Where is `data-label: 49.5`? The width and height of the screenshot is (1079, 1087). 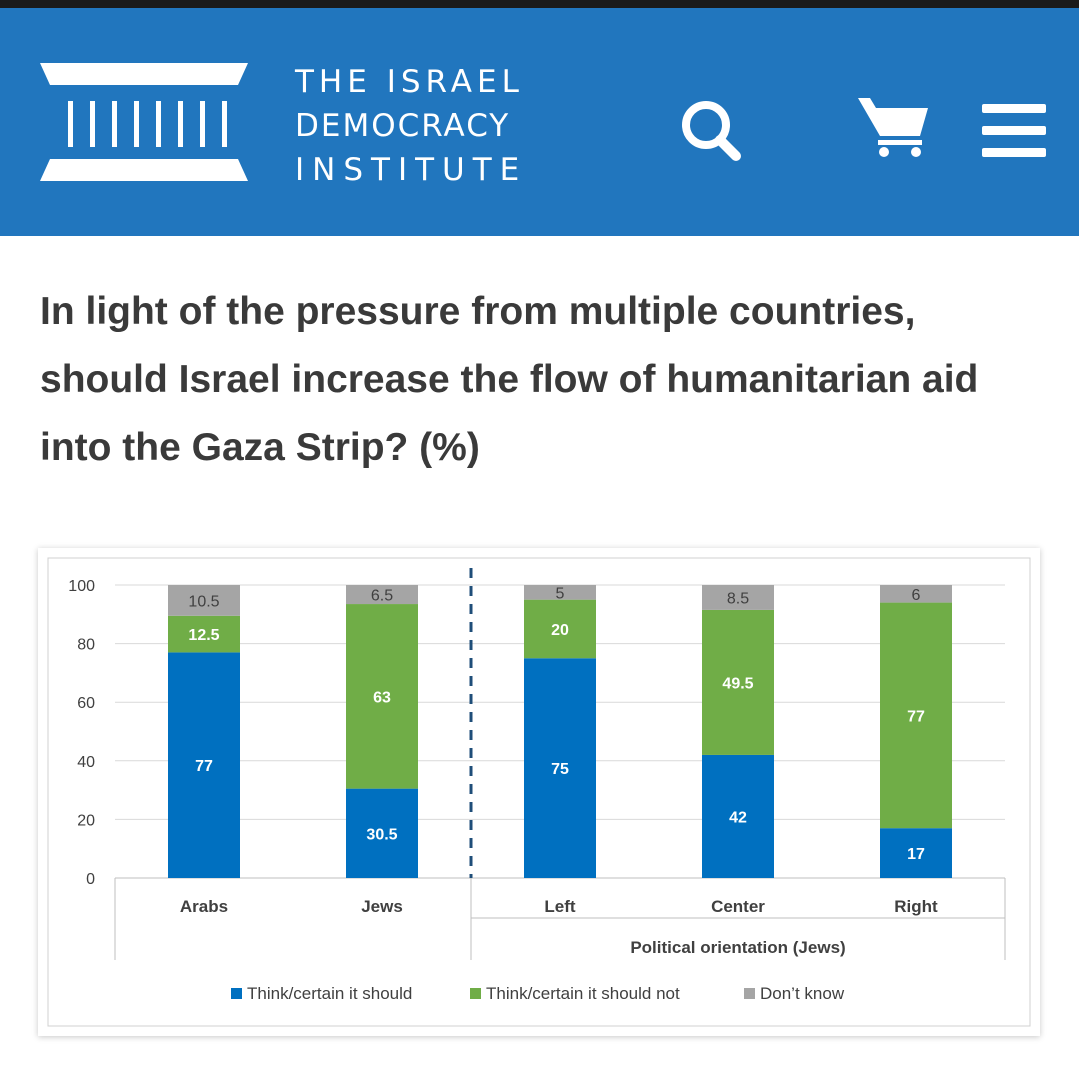 data-label: 49.5 is located at coordinates (737, 683).